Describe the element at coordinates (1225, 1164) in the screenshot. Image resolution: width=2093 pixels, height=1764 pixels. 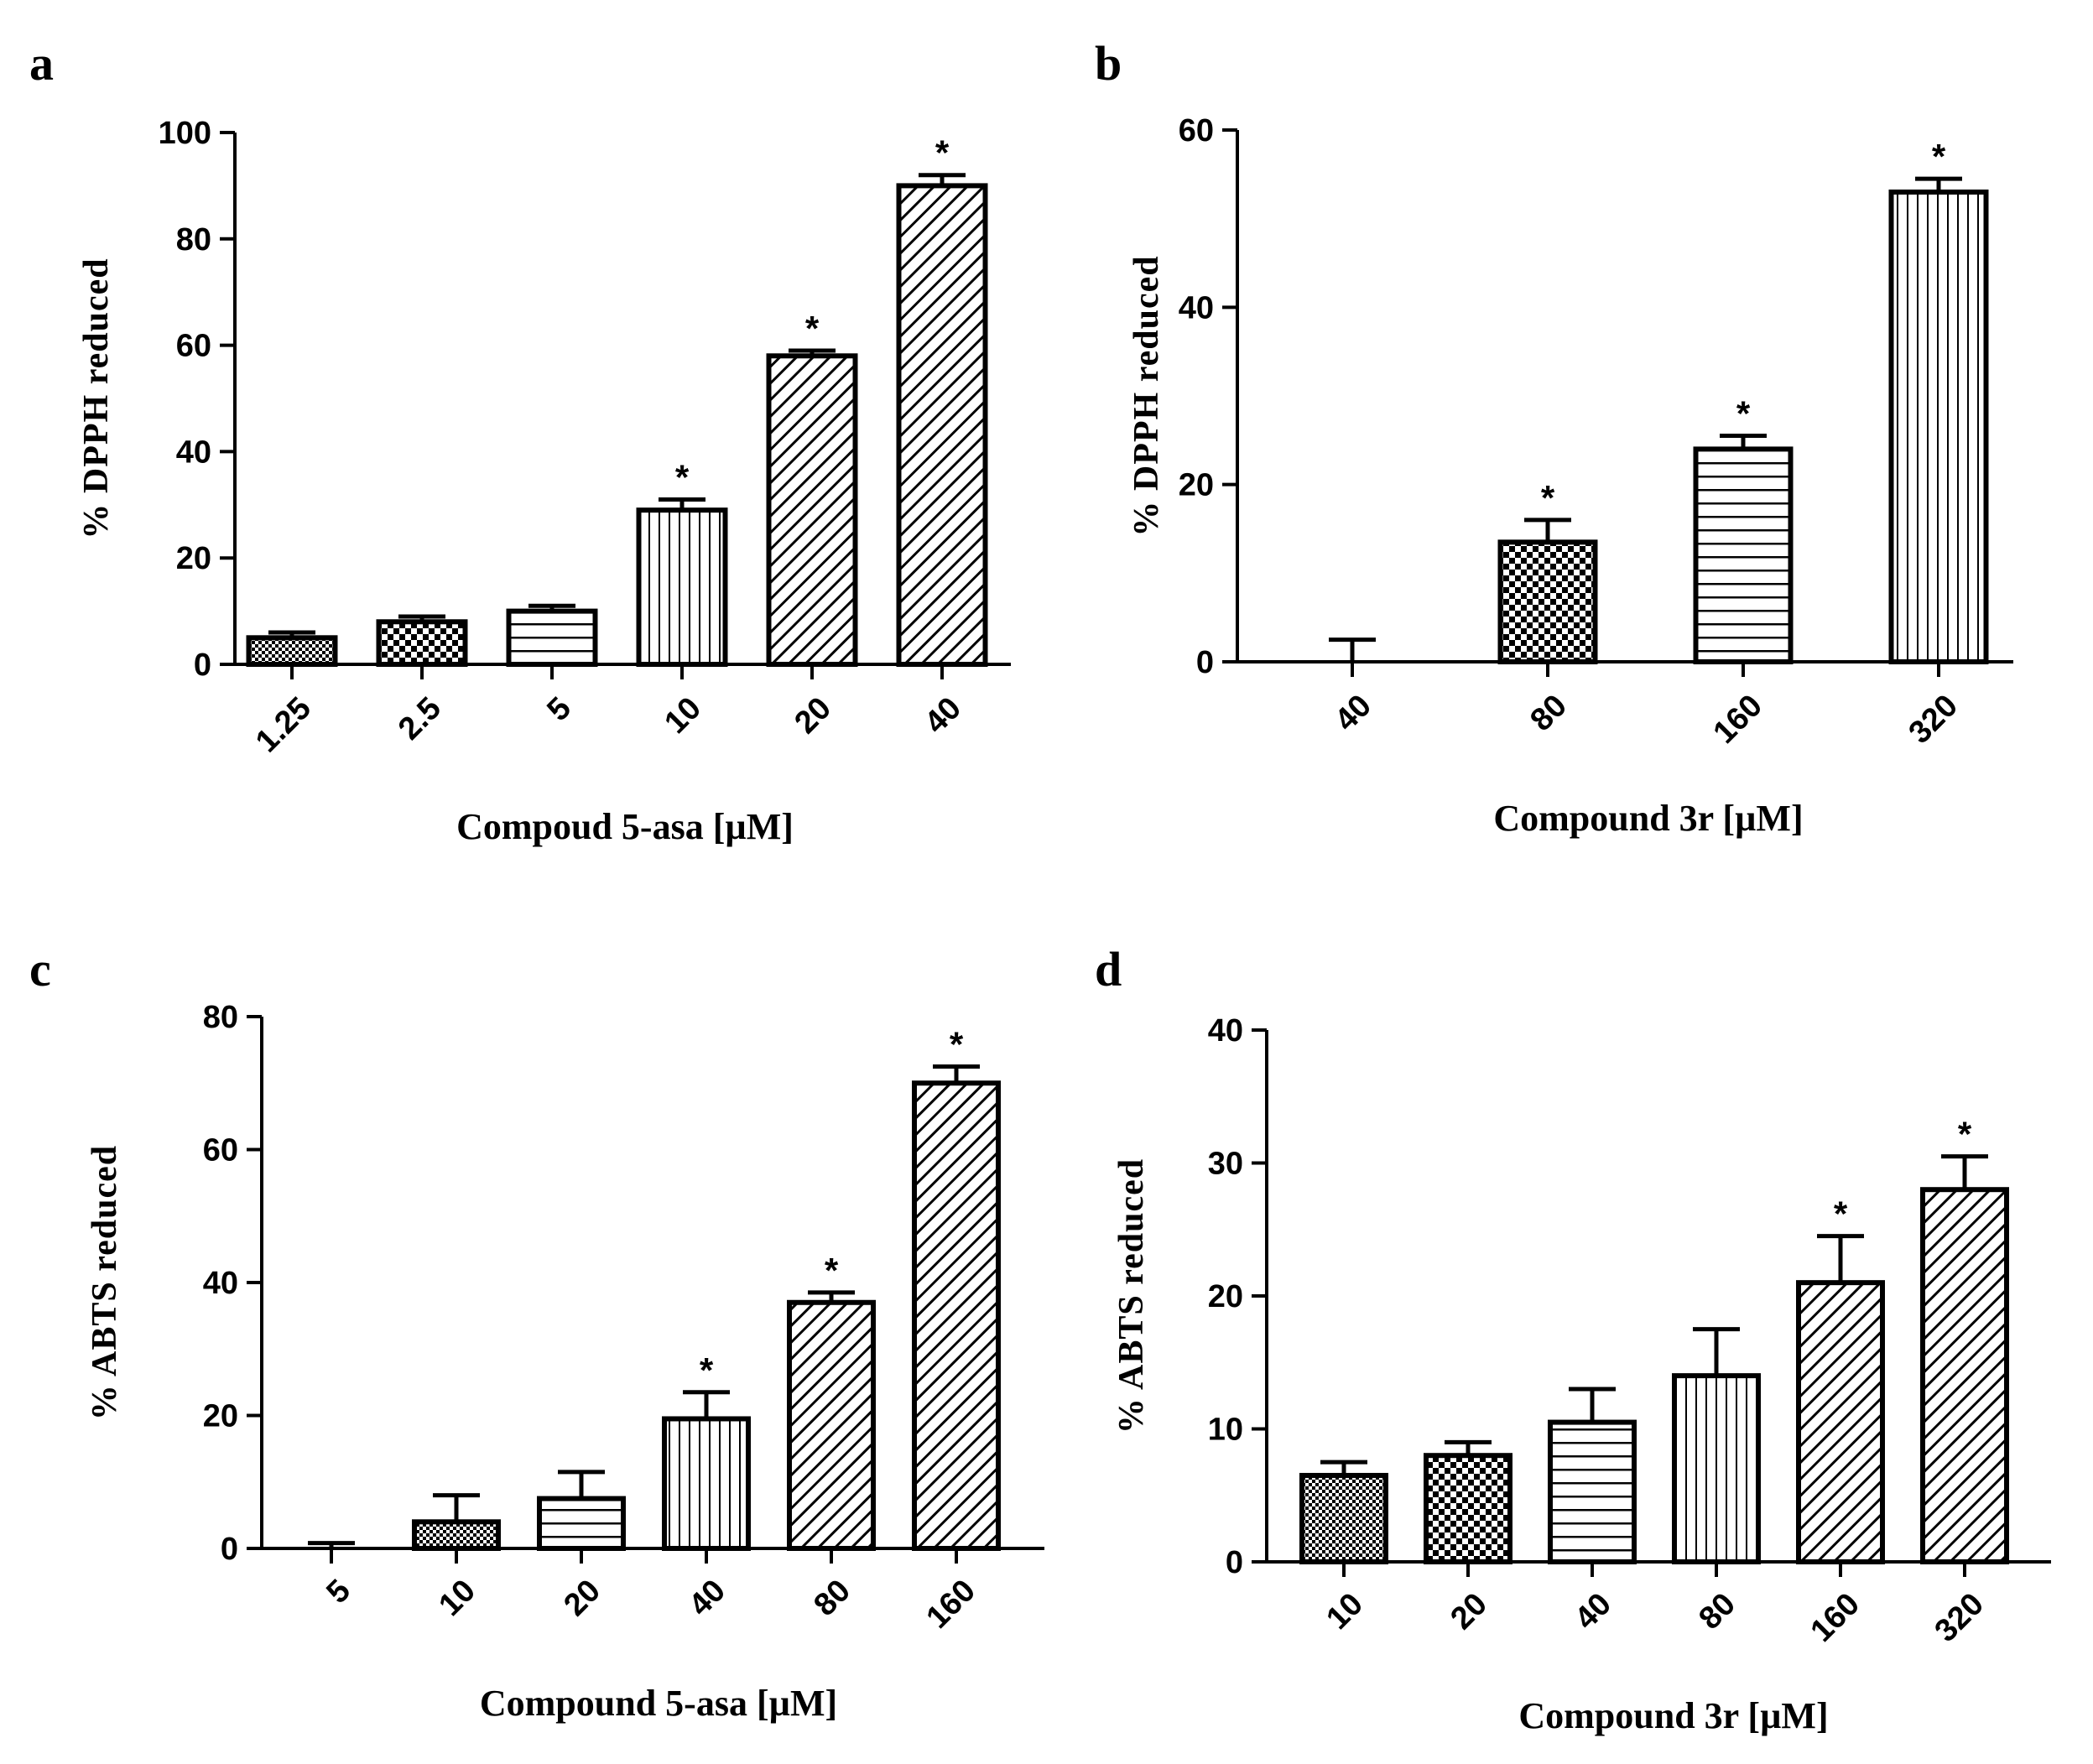
I see `y-tick-label: 30` at that location.